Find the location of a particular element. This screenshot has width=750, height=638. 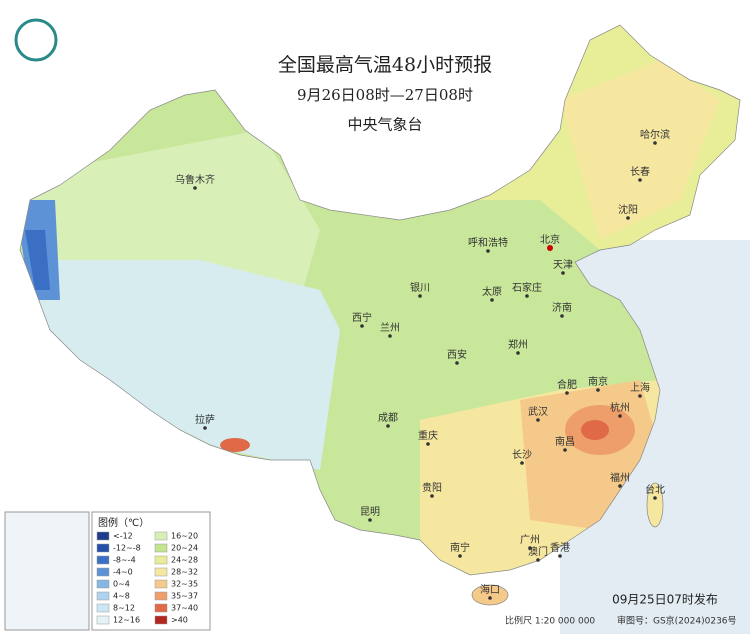

city-label: 海口 is located at coordinates (490, 589).